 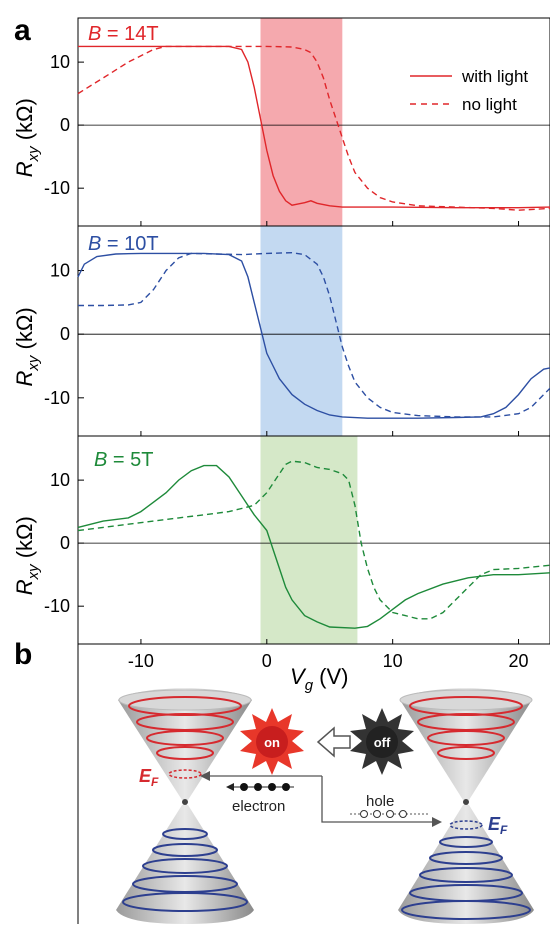 What do you see at coordinates (185, 774) in the screenshot?
I see `left-fermi-level-ring` at bounding box center [185, 774].